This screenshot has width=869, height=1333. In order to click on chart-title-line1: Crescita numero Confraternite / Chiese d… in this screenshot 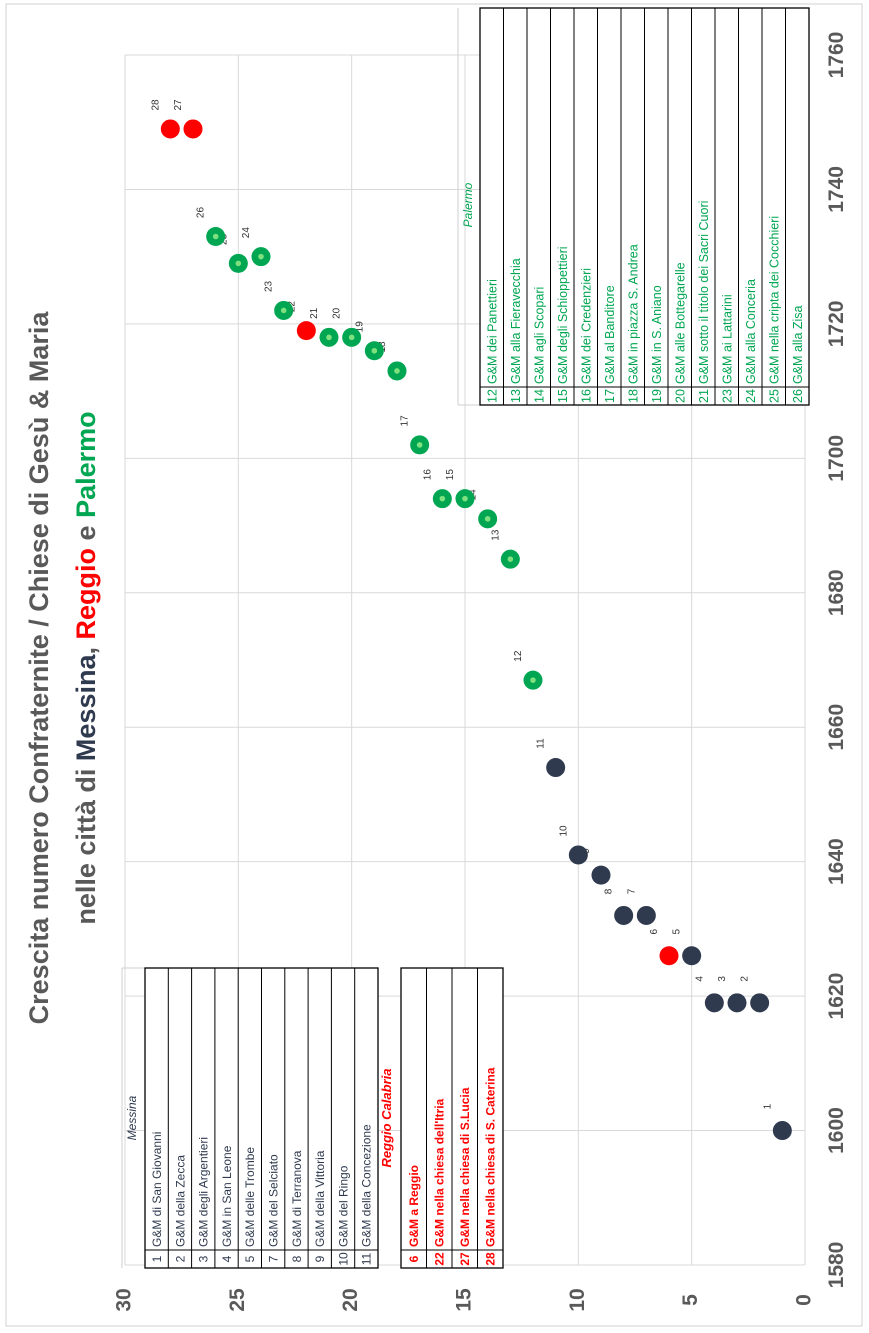, I will do `click(39, 668)`.